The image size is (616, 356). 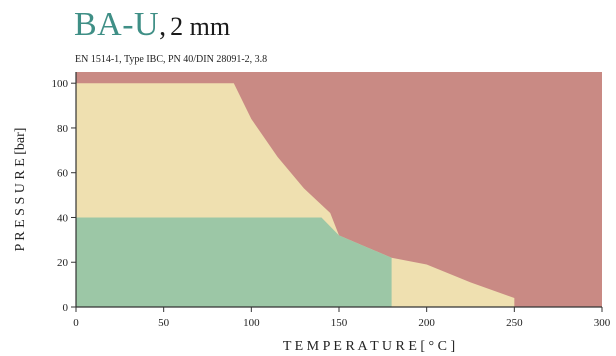 What do you see at coordinates (63, 174) in the screenshot?
I see `y-tick-label: 60` at bounding box center [63, 174].